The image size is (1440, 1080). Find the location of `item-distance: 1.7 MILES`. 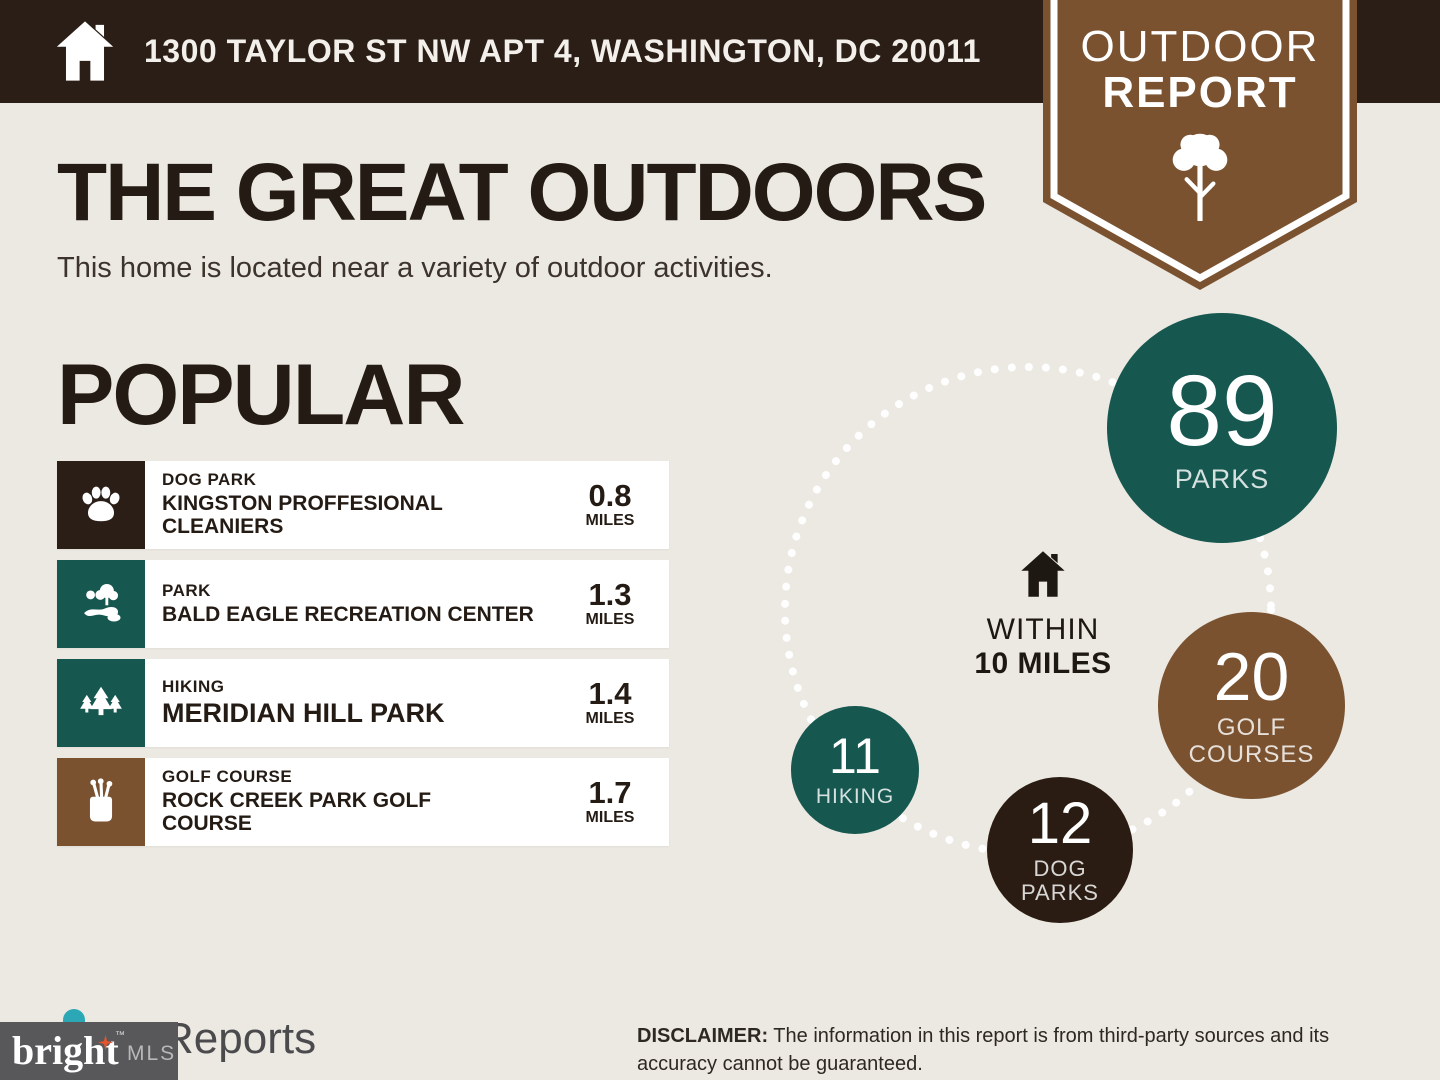

item-distance: 1.7 MILES is located at coordinates (610, 802).